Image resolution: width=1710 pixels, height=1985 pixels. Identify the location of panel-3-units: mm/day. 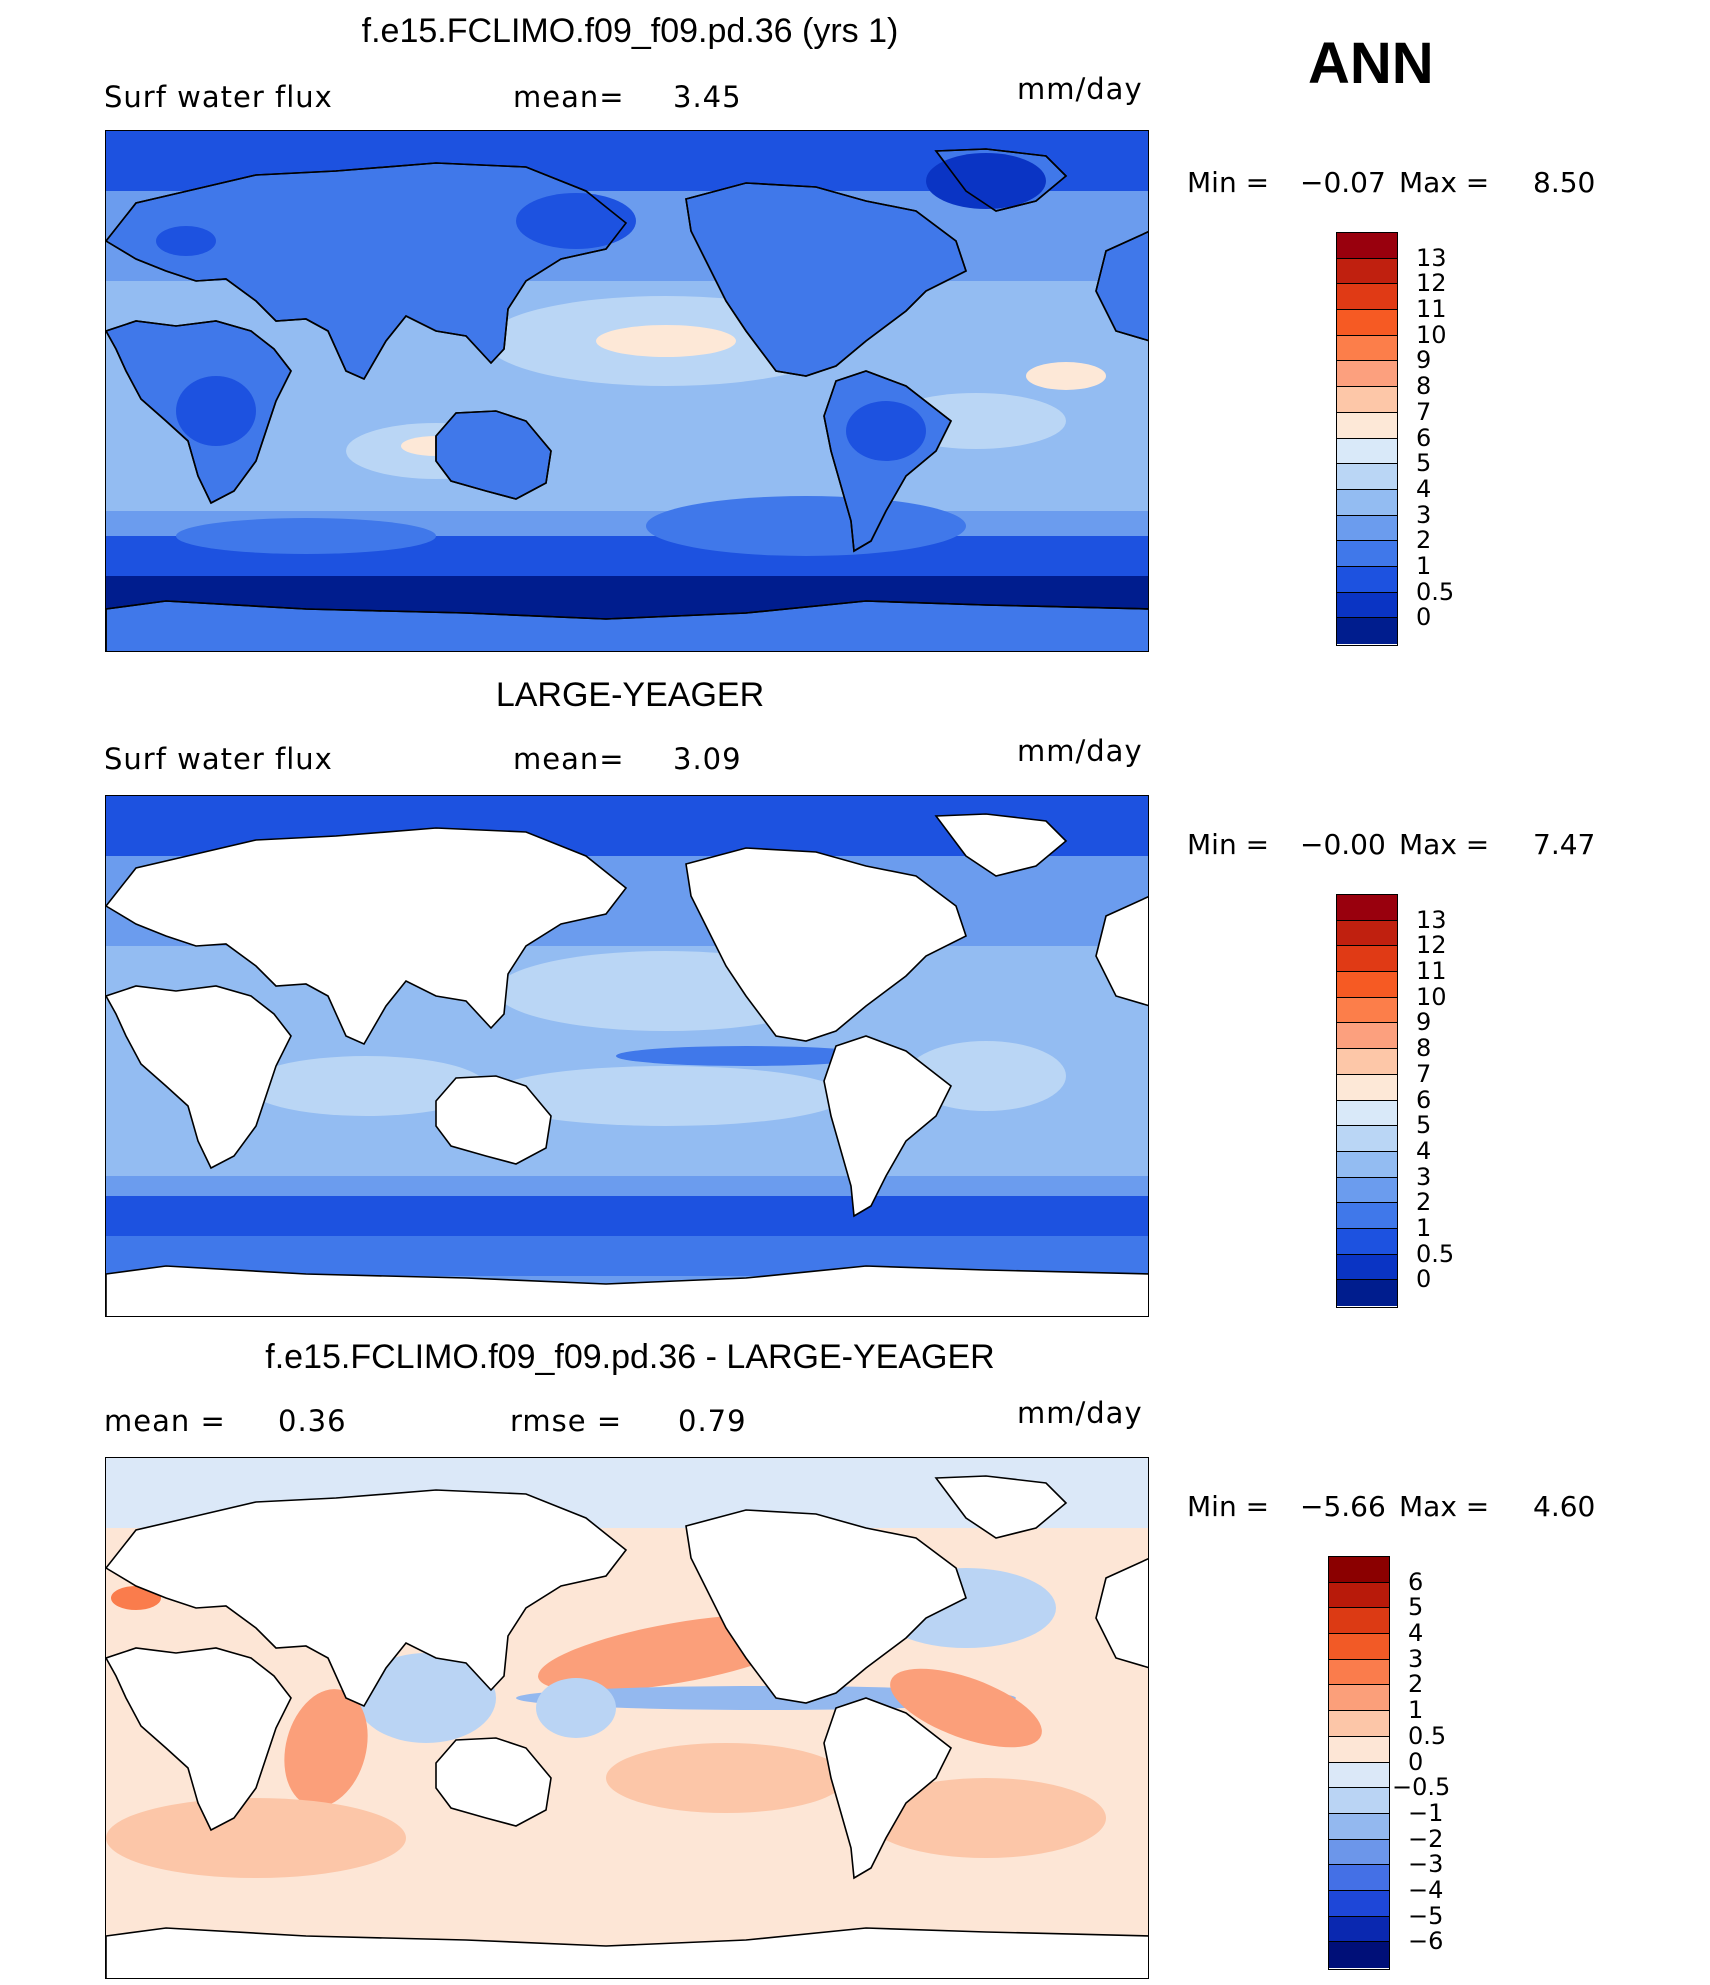
(1080, 1413).